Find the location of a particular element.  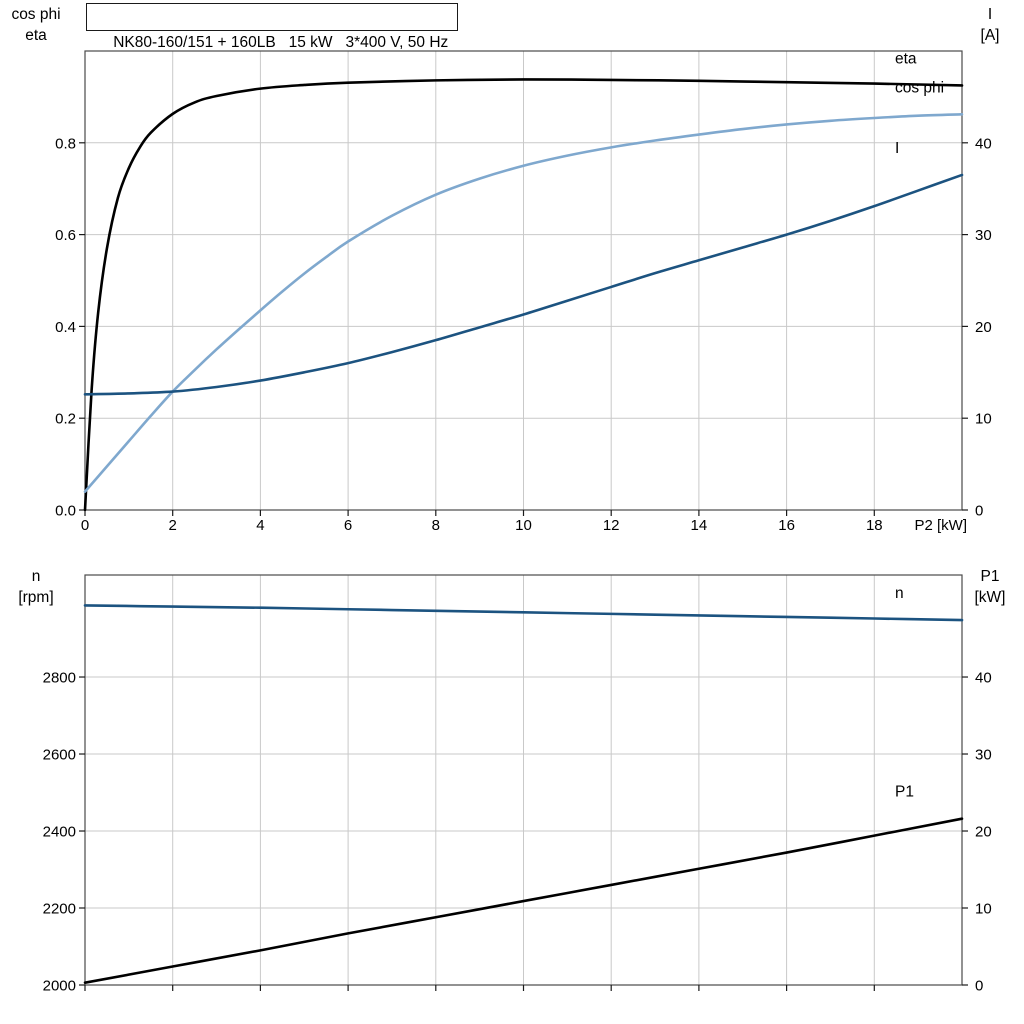

top-right-axis-title: I [A] is located at coordinates (990, 25).